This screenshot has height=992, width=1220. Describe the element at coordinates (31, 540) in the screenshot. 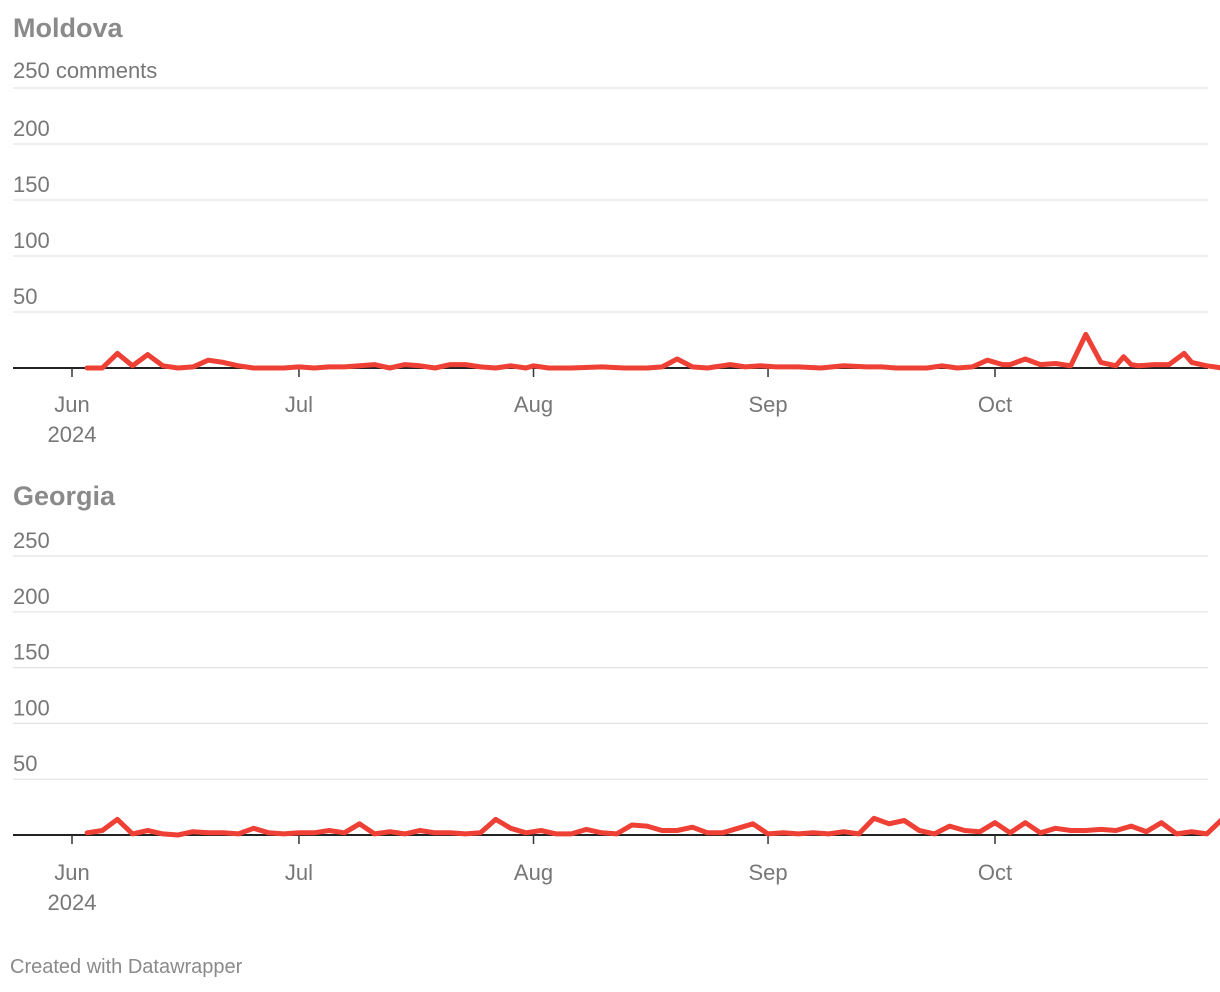

I see `y-tick-label: 250` at that location.